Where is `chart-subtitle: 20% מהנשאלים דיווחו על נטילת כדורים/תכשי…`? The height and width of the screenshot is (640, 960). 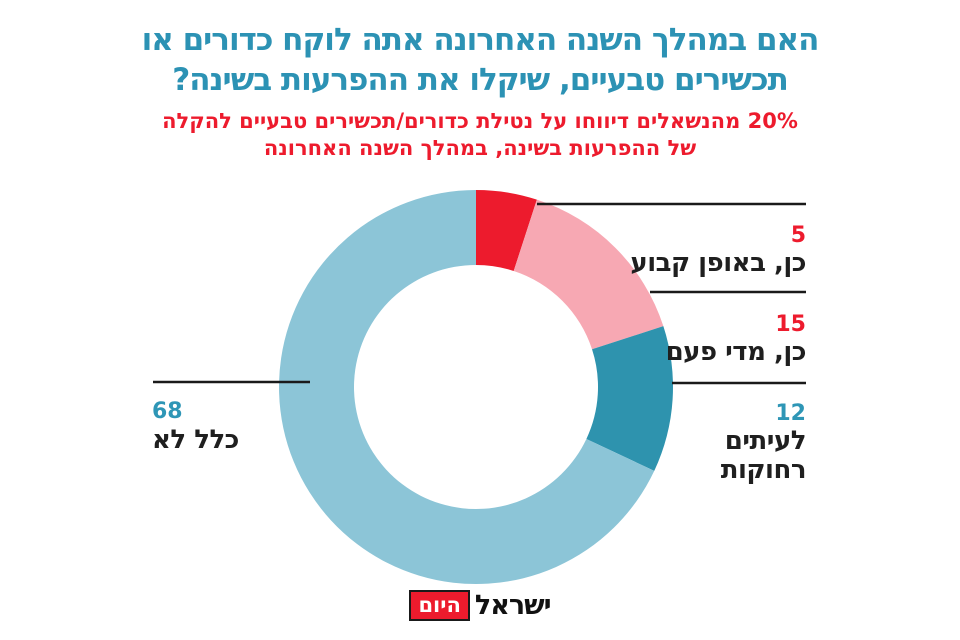 chart-subtitle: 20% מהנשאלים דיווחו על נטילת כדורים/תכשי… is located at coordinates (480, 135).